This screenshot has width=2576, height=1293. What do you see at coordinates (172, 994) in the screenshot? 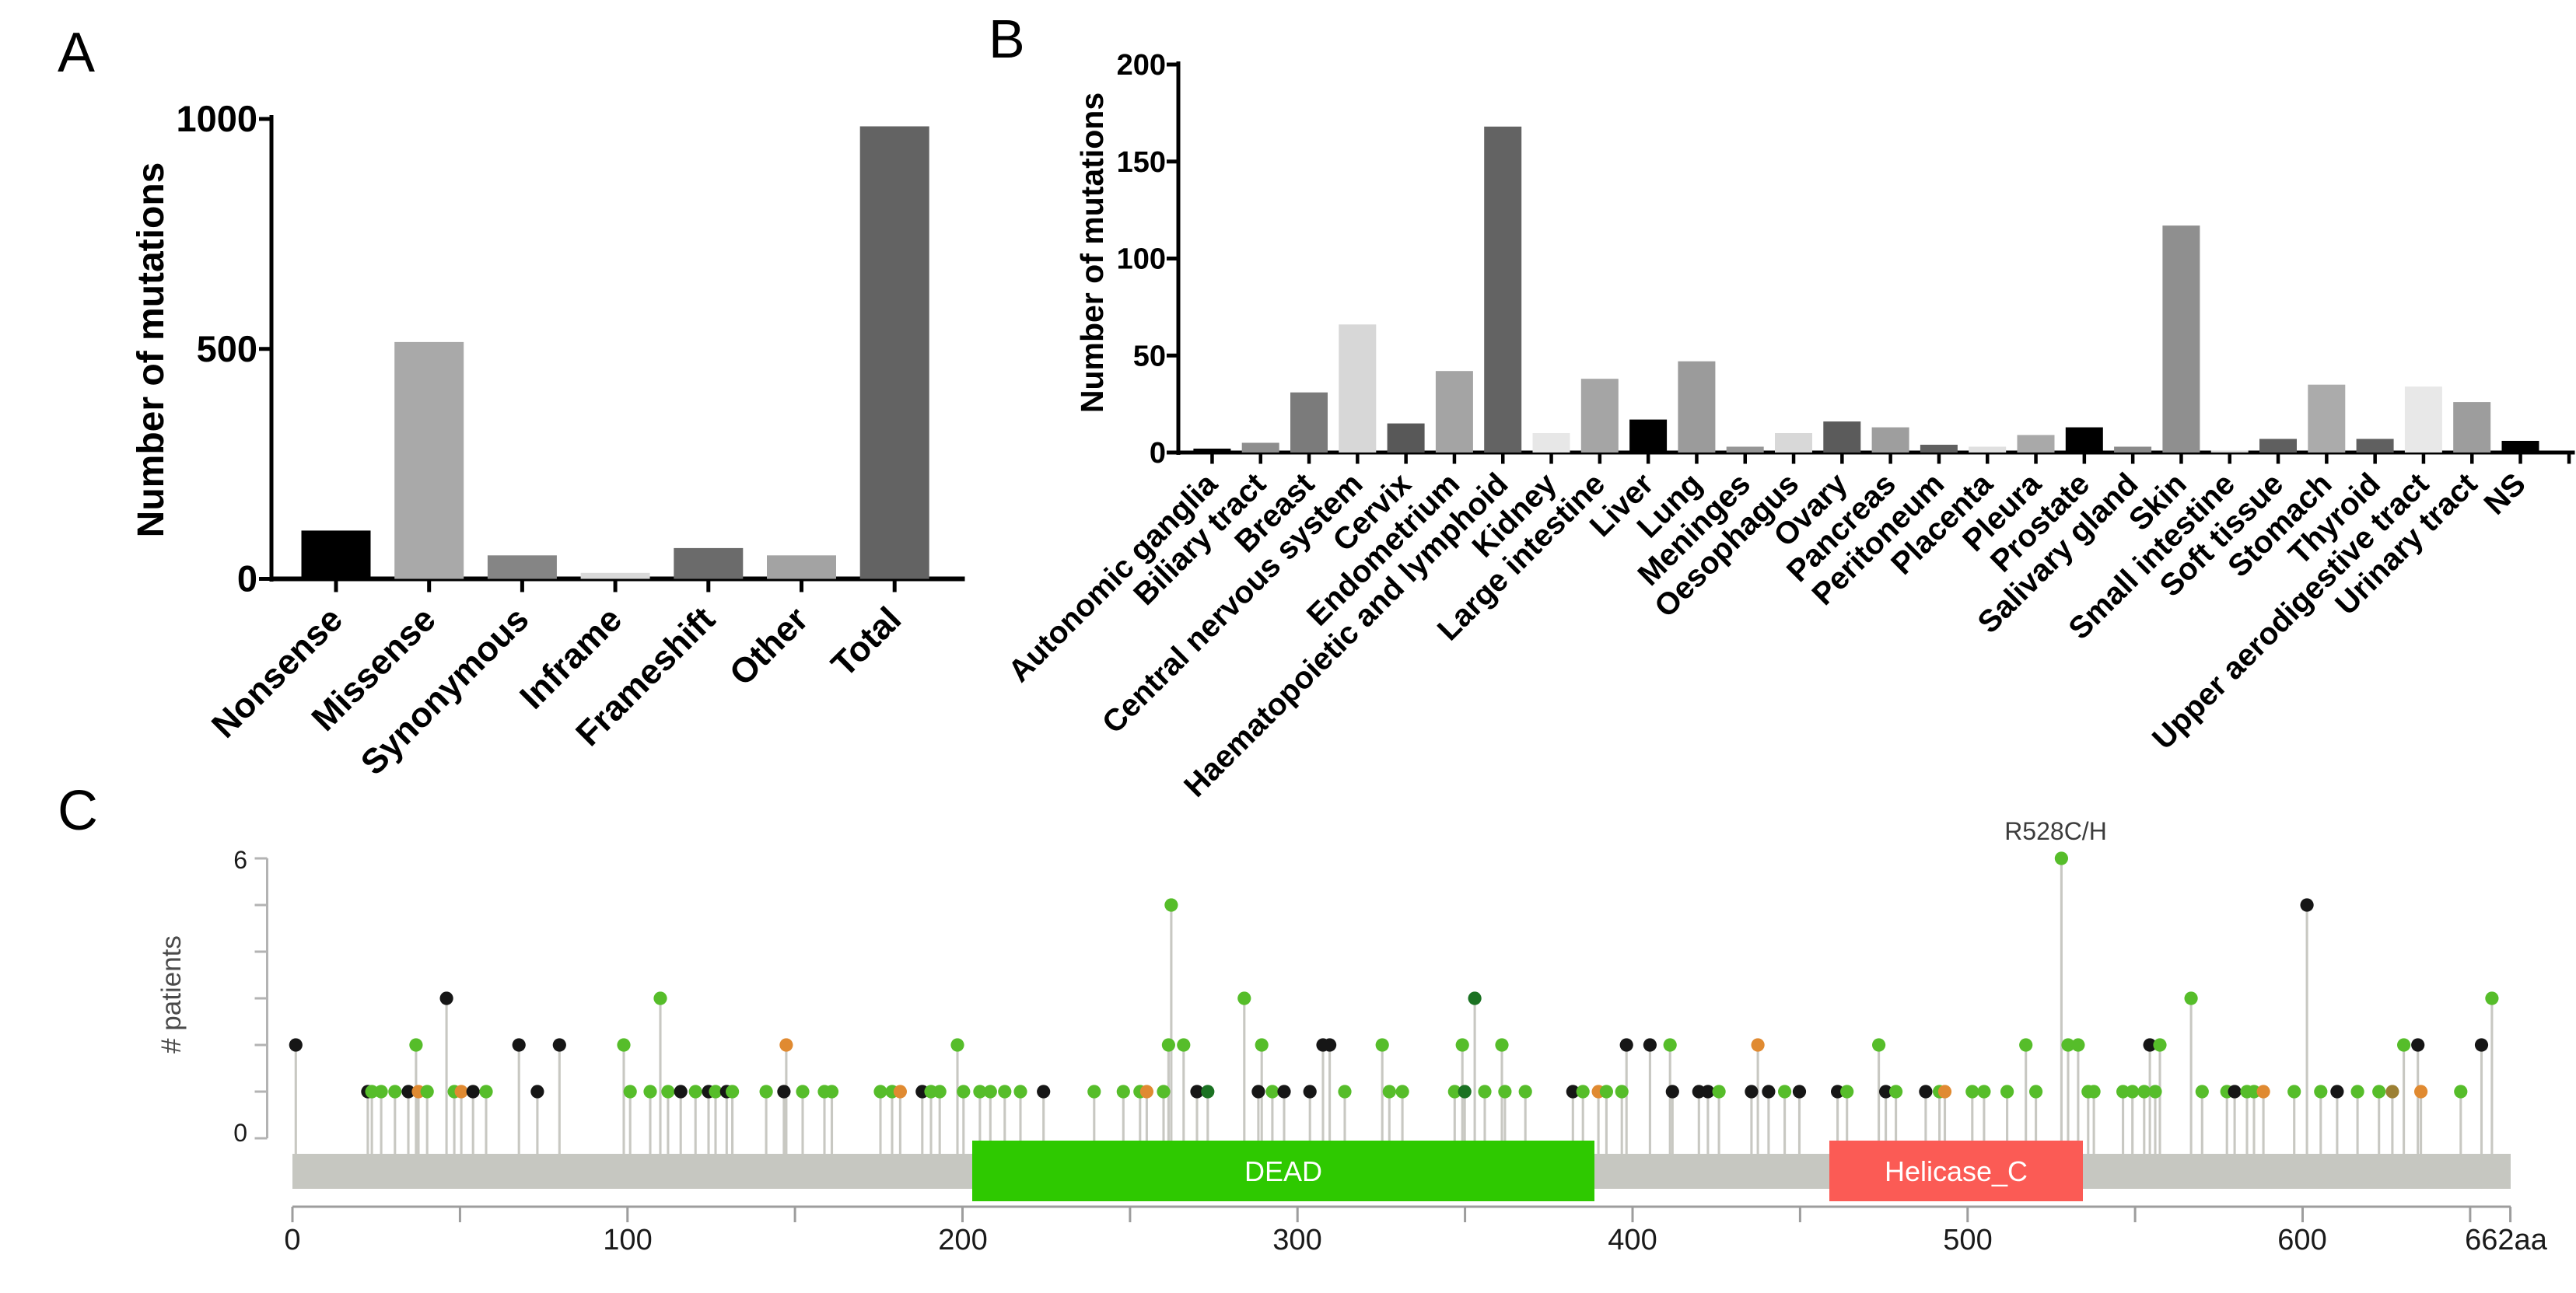
I see `svg-text: # patients` at bounding box center [172, 994].